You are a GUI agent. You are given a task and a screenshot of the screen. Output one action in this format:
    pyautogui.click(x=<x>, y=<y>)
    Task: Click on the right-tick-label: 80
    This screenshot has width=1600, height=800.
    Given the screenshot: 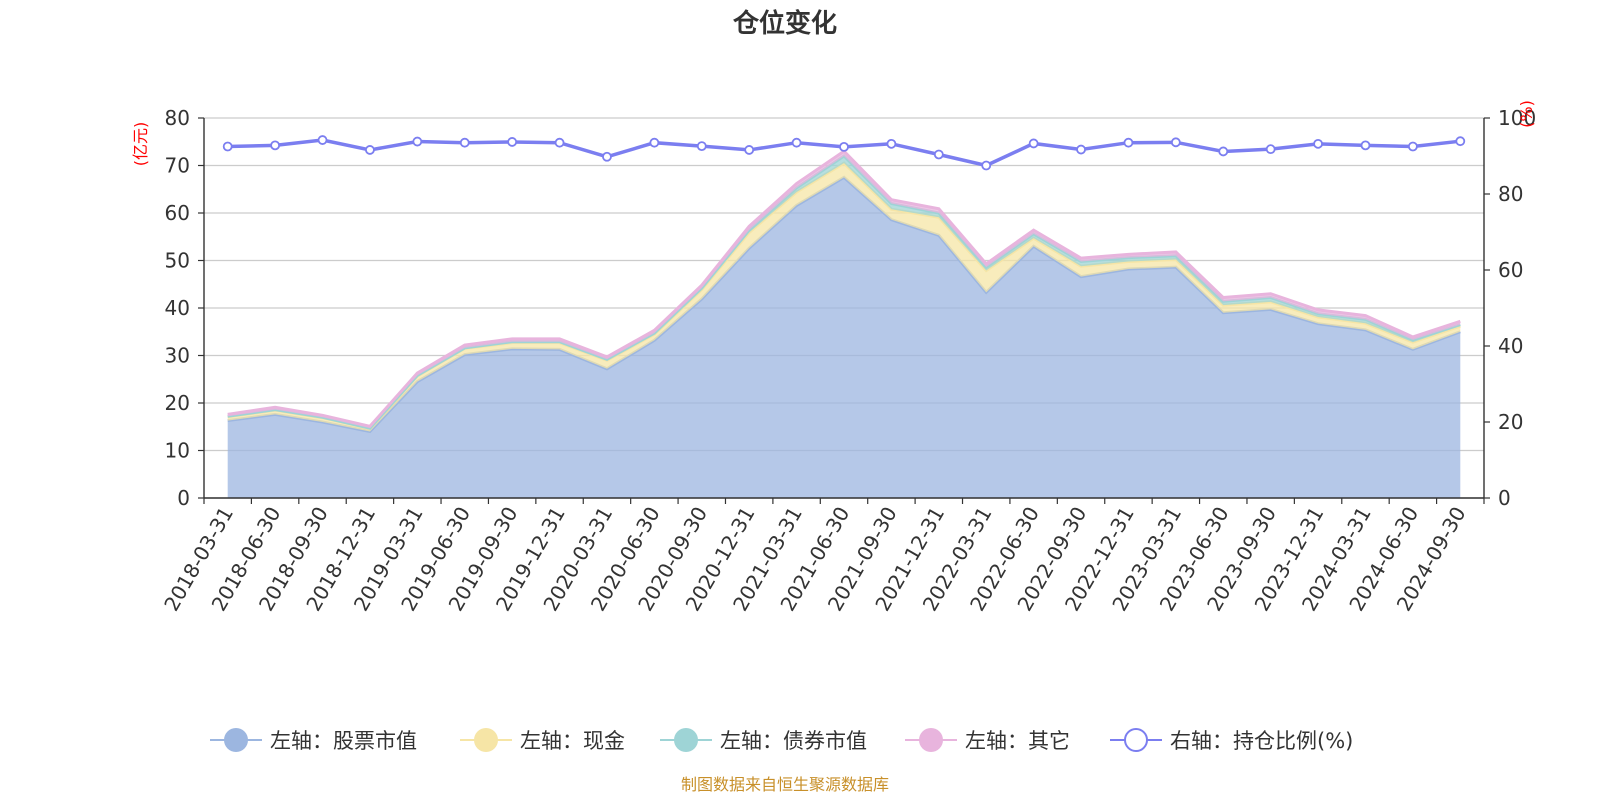 What is the action you would take?
    pyautogui.click(x=1510, y=194)
    